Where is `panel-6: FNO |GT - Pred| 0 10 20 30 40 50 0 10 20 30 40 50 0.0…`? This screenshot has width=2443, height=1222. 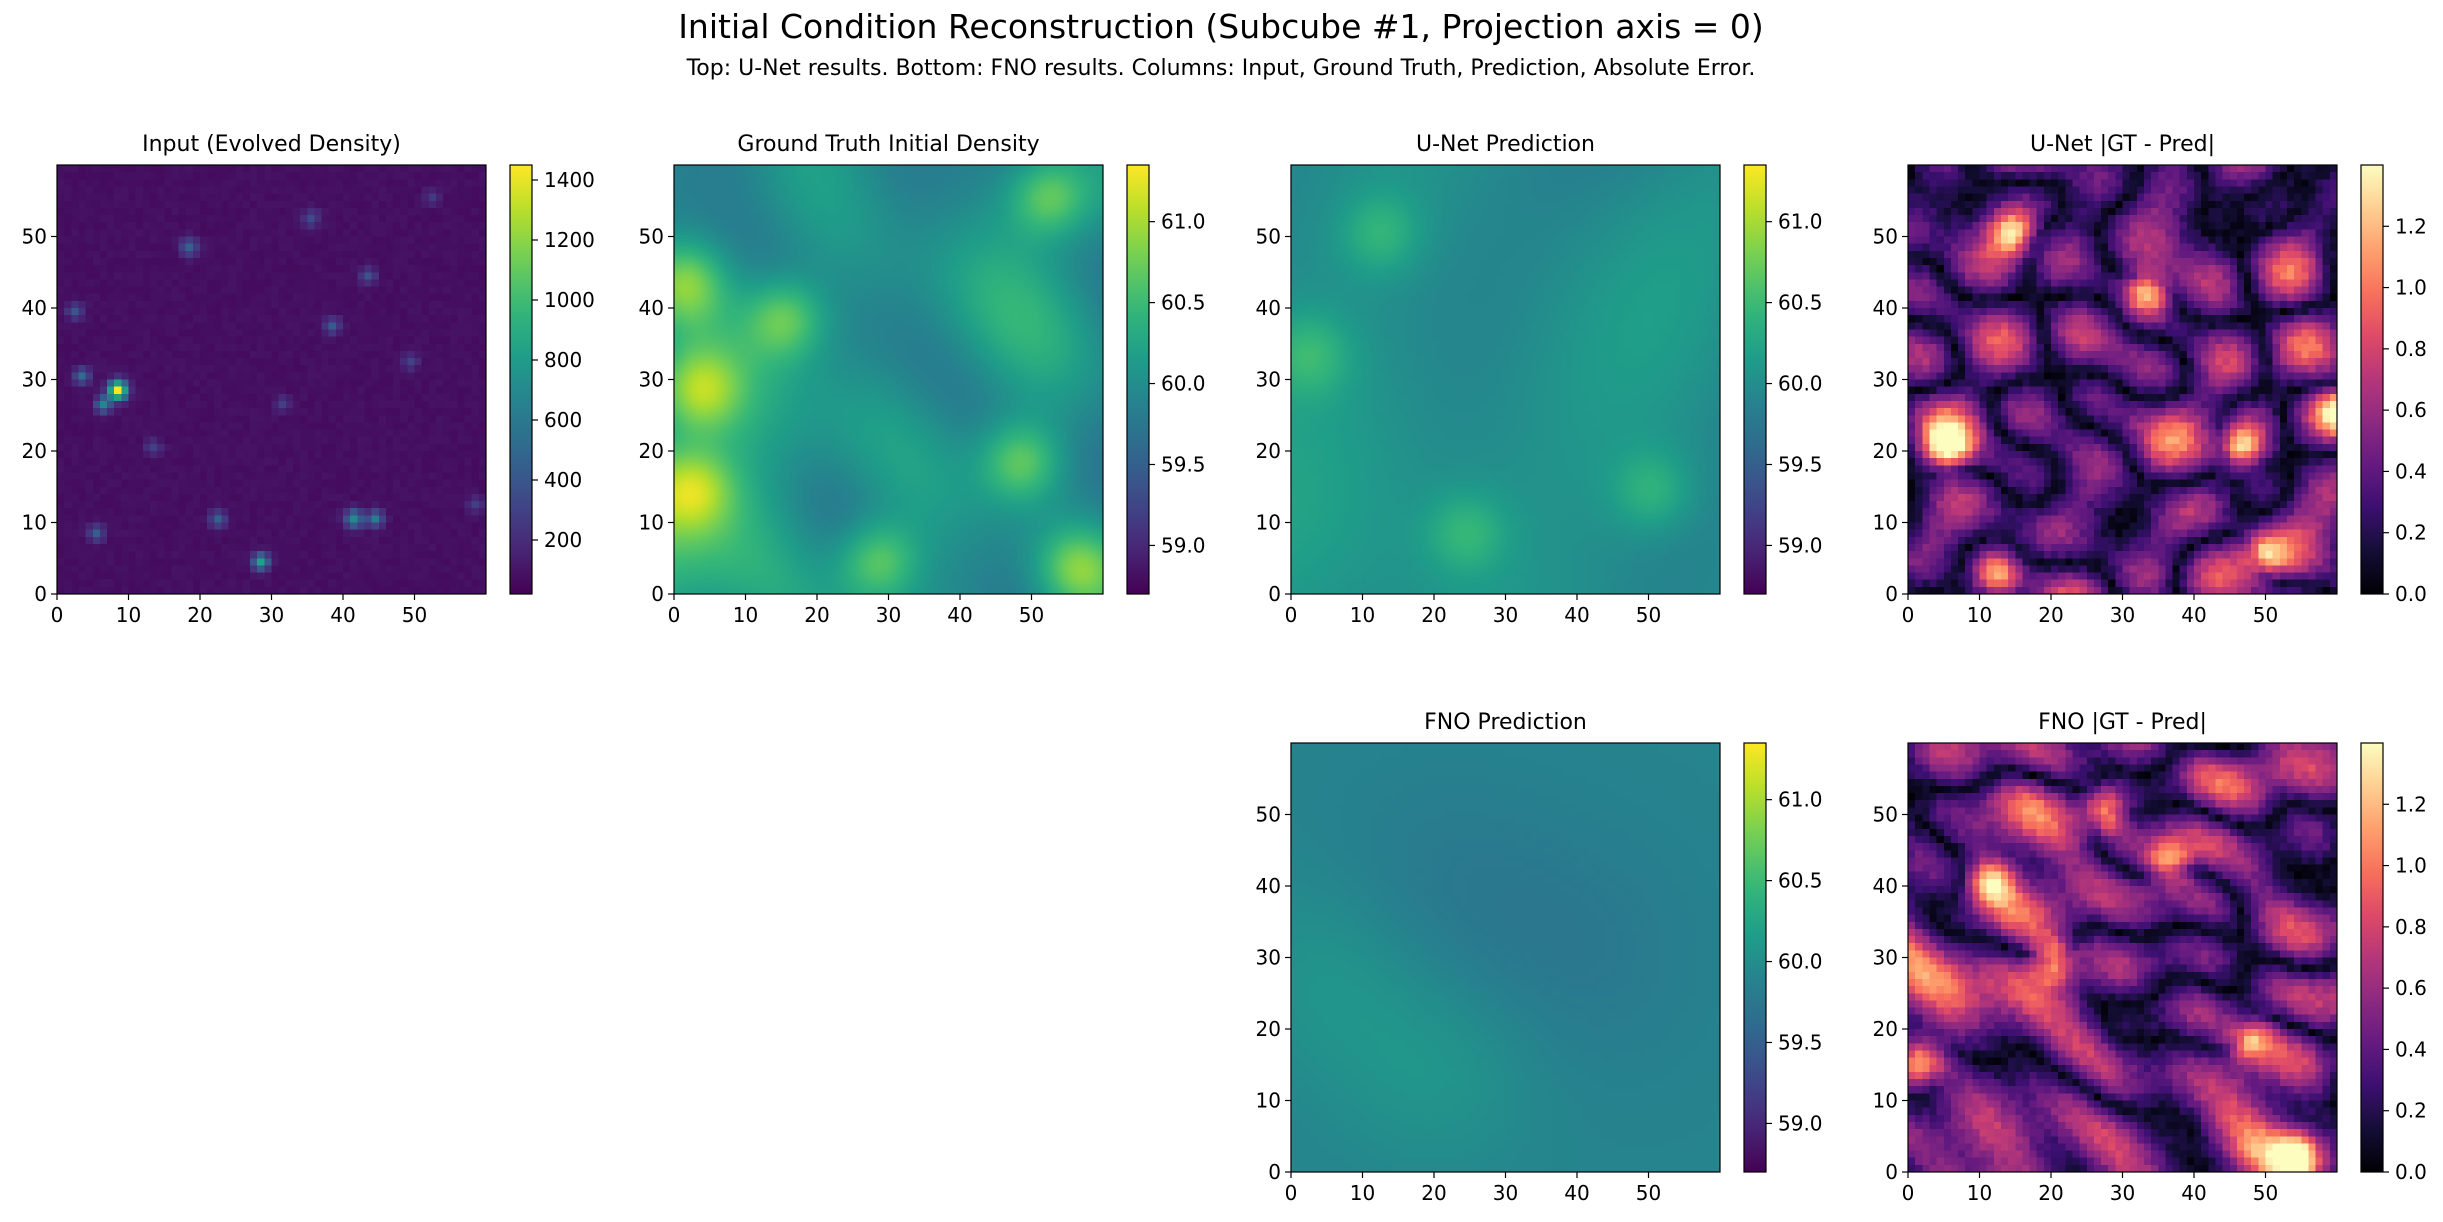 panel-6: FNO |GT - Pred| 0 10 20 30 40 50 0 10 20 30 40 50 0.0… is located at coordinates (2150, 957).